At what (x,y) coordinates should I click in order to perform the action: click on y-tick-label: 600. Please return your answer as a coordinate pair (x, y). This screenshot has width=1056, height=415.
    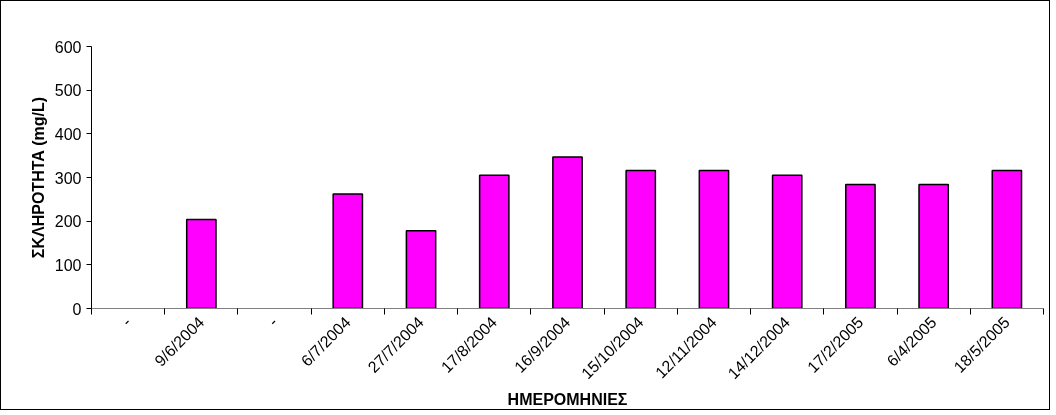
    Looking at the image, I should click on (68, 47).